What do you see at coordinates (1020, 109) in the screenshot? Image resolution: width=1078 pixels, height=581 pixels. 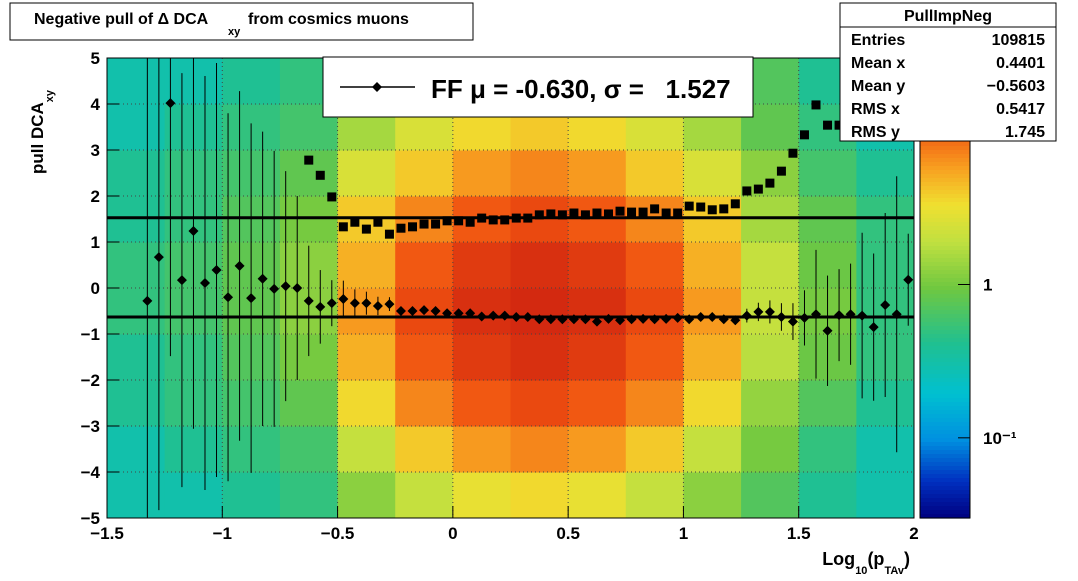 I see `stats-value: 0.5417` at bounding box center [1020, 109].